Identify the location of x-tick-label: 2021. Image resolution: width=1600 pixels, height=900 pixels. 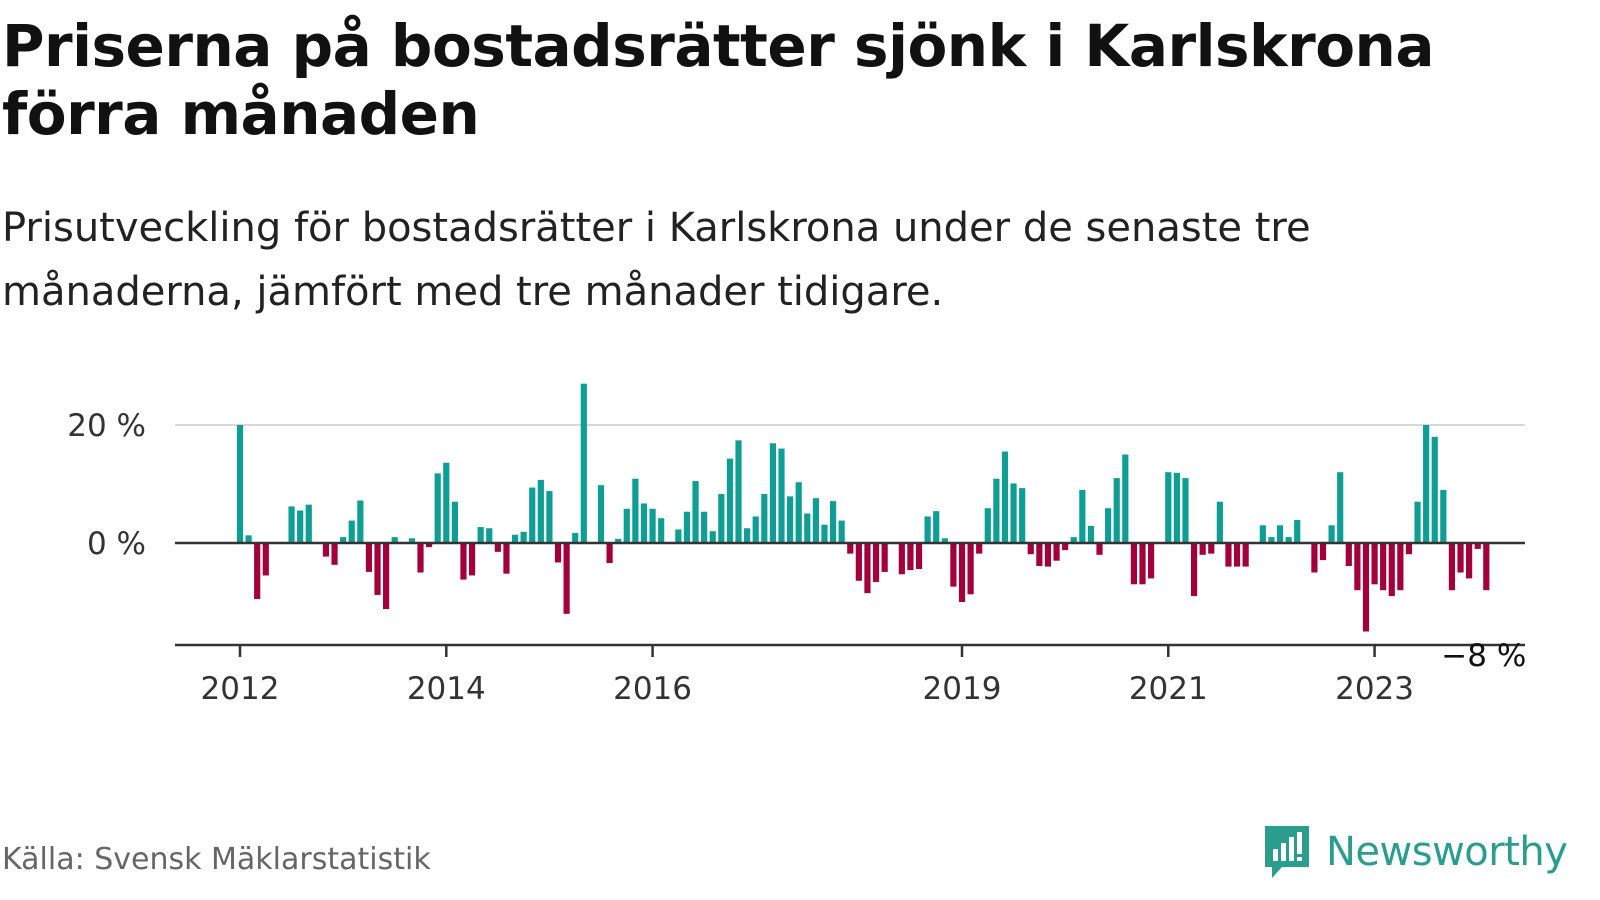
(1168, 689).